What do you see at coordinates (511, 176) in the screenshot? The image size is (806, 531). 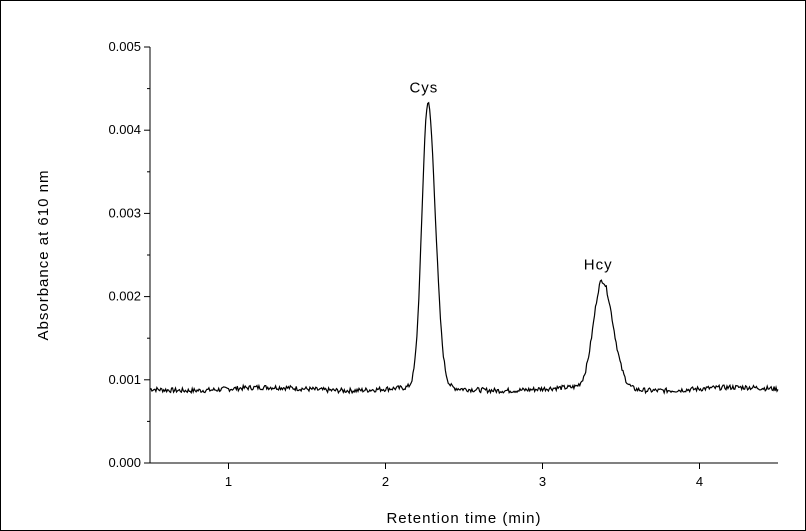 I see `peak-annotations: Cys Hcy` at bounding box center [511, 176].